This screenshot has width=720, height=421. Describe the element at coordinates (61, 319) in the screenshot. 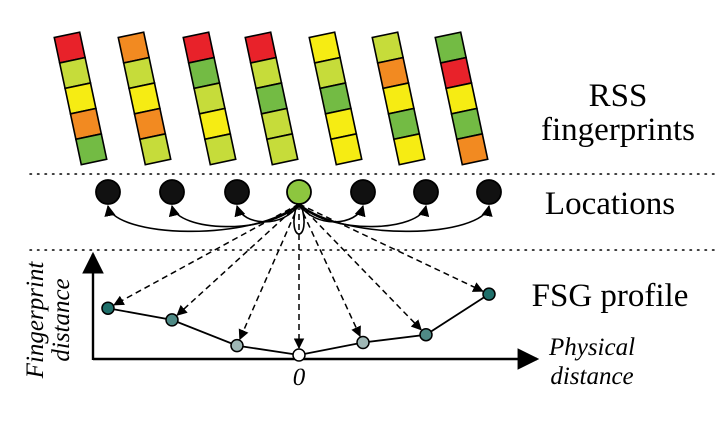

I see `y-axis-label-line2: distance` at that location.